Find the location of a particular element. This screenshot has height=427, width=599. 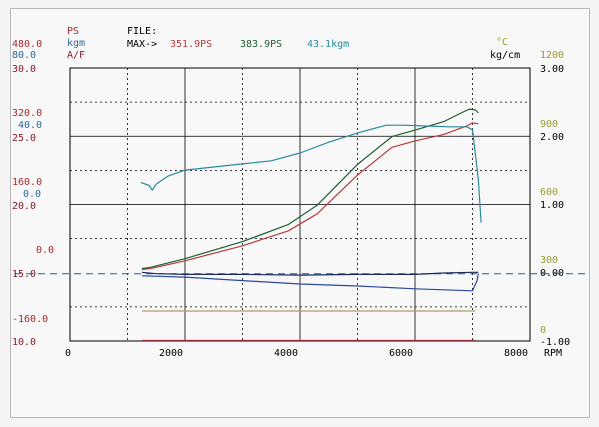

x-tick-2000: 2000 is located at coordinates (171, 353).